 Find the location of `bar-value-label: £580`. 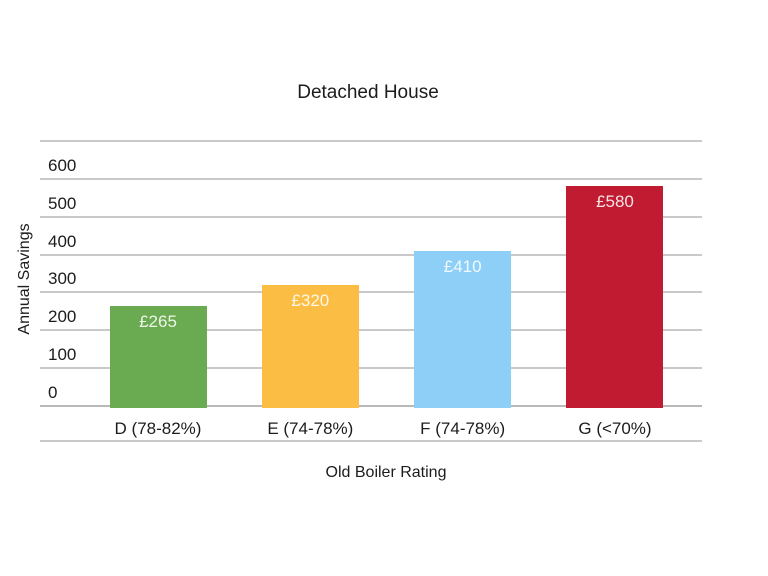

bar-value-label: £580 is located at coordinates (615, 202).